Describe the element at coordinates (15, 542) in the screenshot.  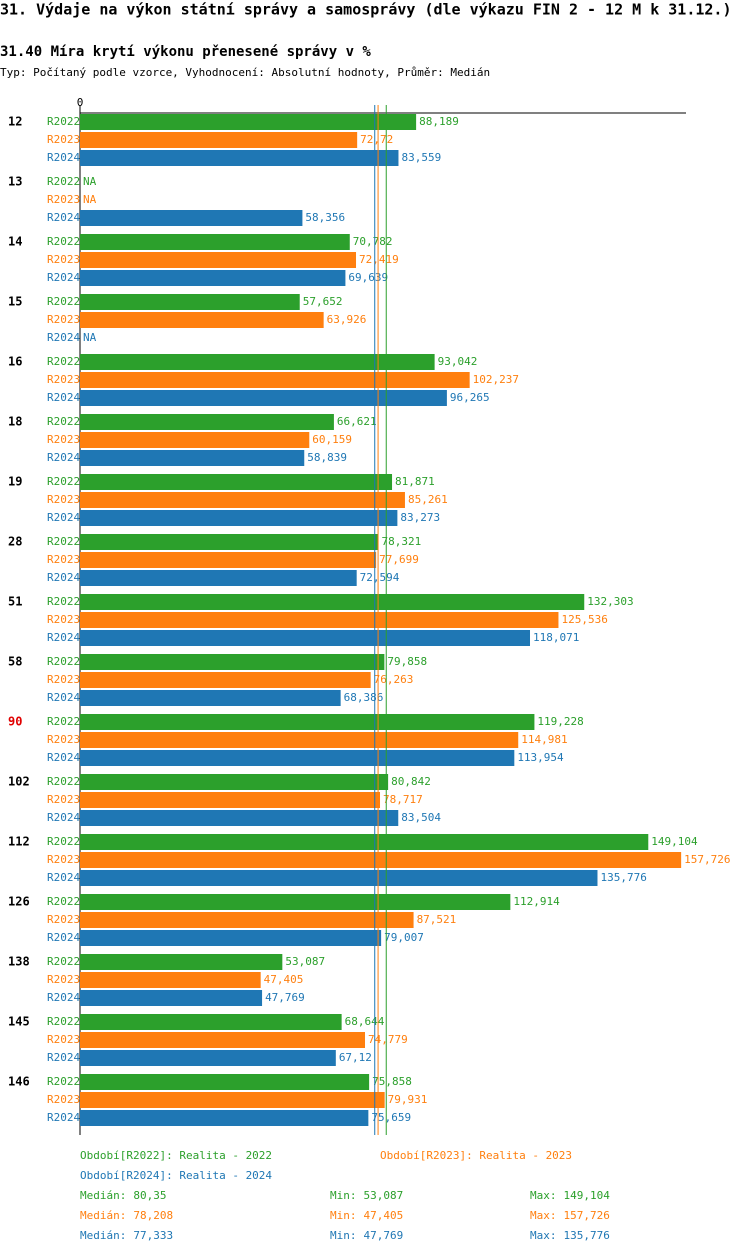
I see `category-label: 28` at that location.